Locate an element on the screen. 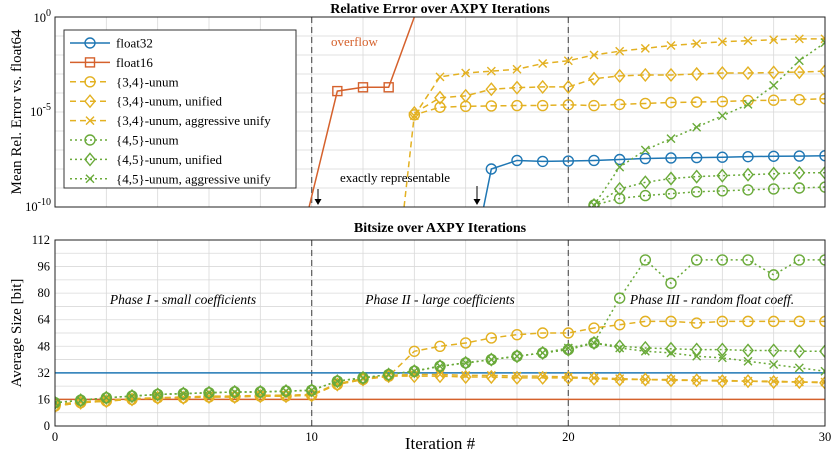 The height and width of the screenshot is (455, 831). error-chart-title: Relative Error over AXPY Iterations is located at coordinates (440, 9).